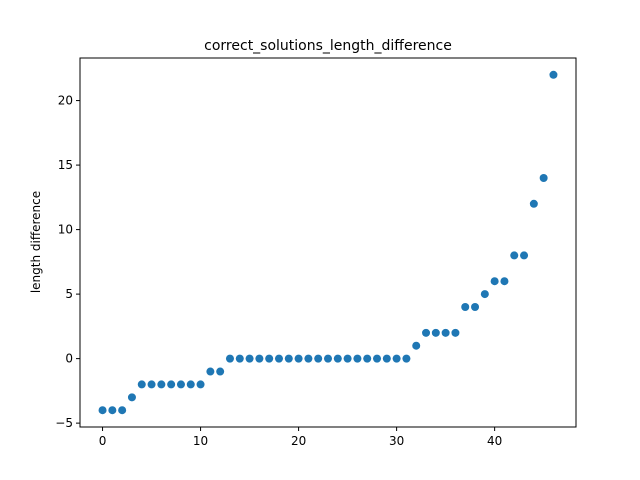  I want to click on y-tick-label-10: 10, so click(65, 230).